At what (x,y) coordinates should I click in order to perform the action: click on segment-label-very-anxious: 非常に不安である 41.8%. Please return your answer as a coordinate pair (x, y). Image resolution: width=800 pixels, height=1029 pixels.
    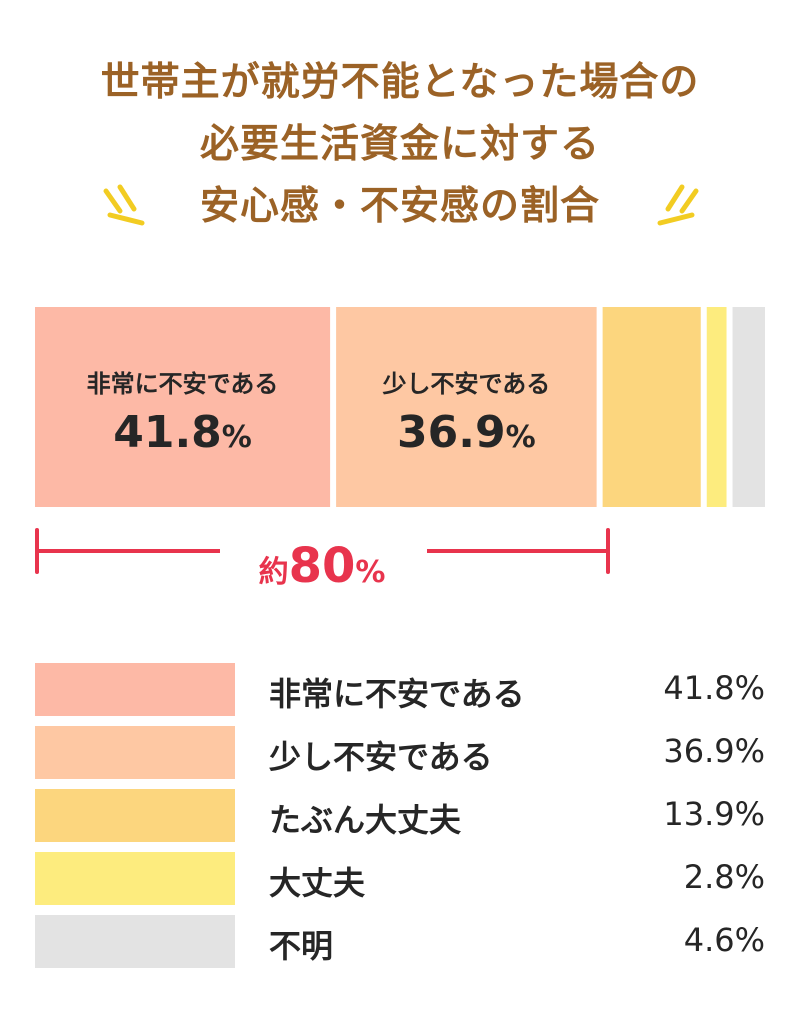
    Looking at the image, I should click on (182, 407).